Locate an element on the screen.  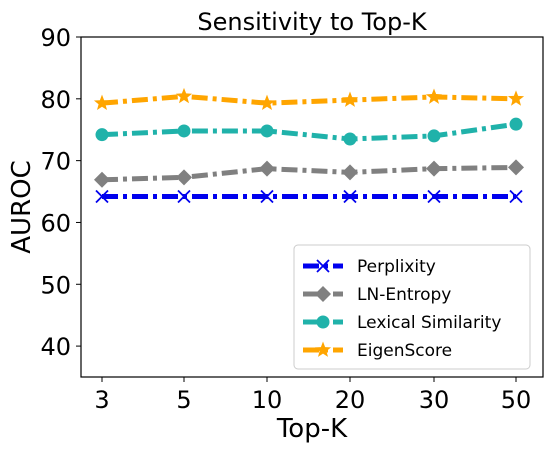
y-tick-label: 60 is located at coordinates (55, 223).